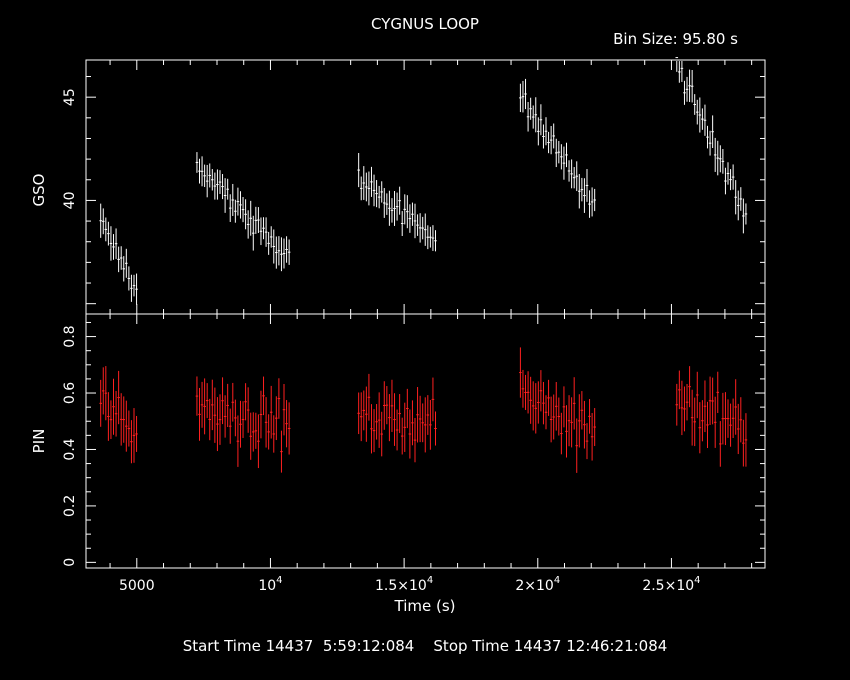 Image resolution: width=850 pixels, height=680 pixels. Describe the element at coordinates (39, 441) in the screenshot. I see `pin-axis-label: PIN` at that location.